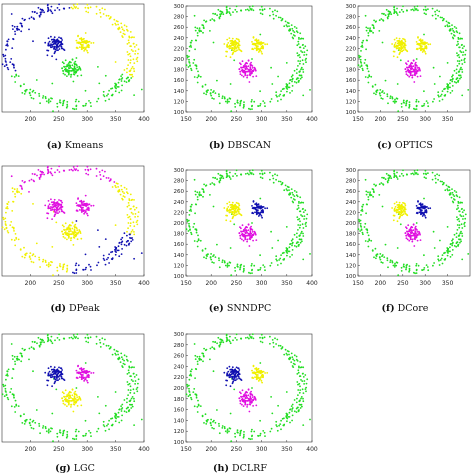 The image size is (474, 474). What do you see at coordinates (221, 468) in the screenshot?
I see `caption-letter: (h)` at bounding box center [221, 468].